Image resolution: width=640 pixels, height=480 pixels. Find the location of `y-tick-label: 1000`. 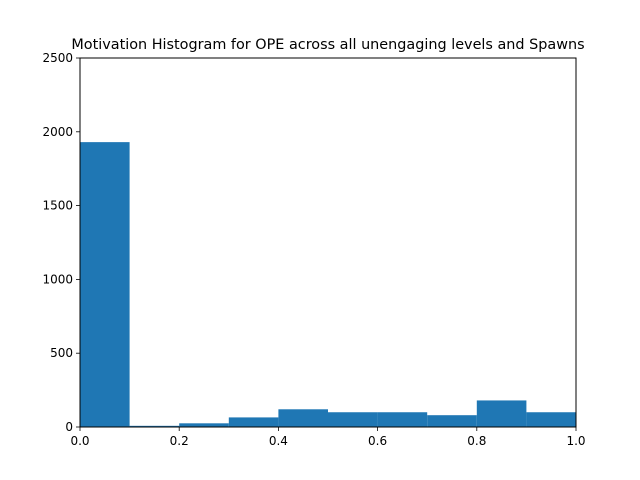

y-tick-label: 1000 is located at coordinates (57, 279).